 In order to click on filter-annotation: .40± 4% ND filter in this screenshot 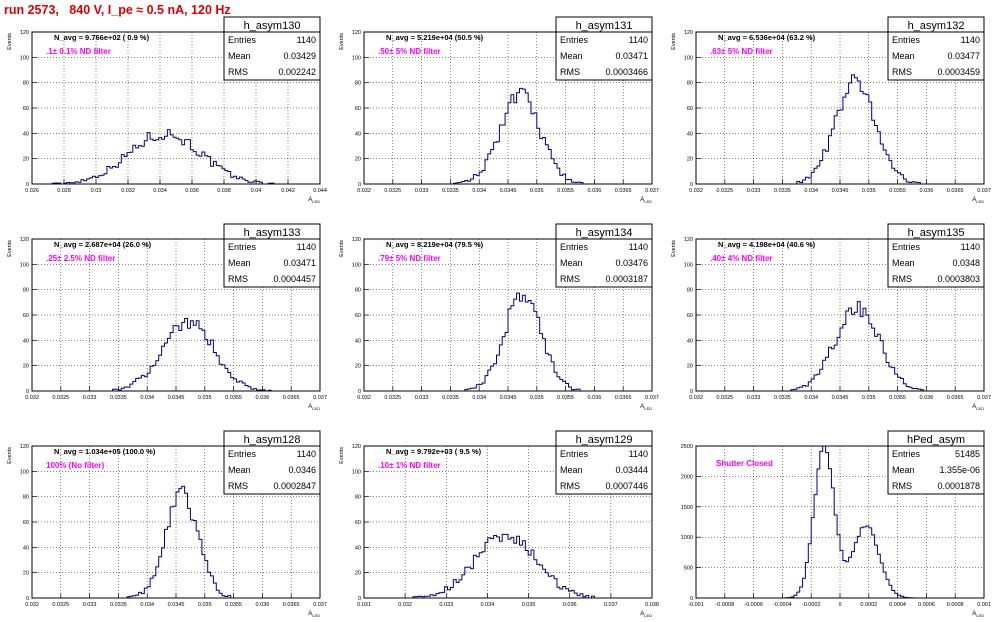, I will do `click(741, 258)`.